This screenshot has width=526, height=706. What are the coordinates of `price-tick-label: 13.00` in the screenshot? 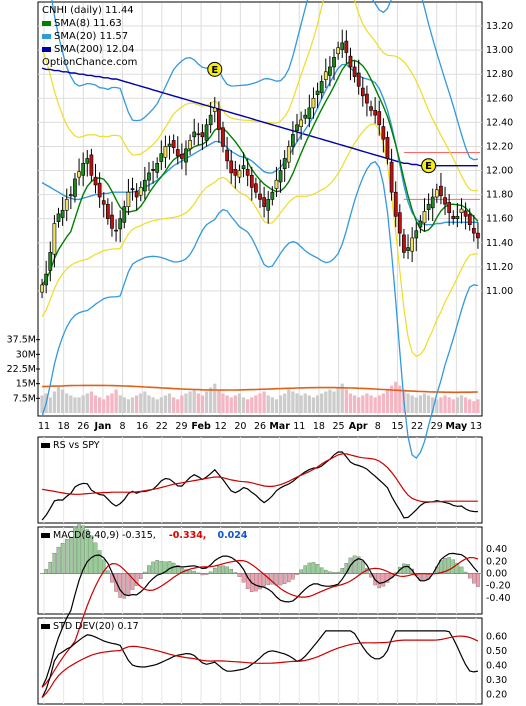 It's located at (499, 50).